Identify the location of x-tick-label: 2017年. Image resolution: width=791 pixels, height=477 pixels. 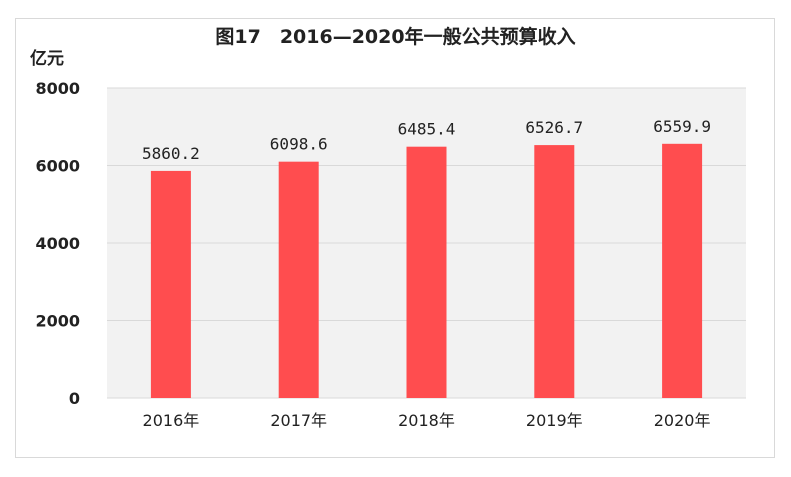
(298, 420).